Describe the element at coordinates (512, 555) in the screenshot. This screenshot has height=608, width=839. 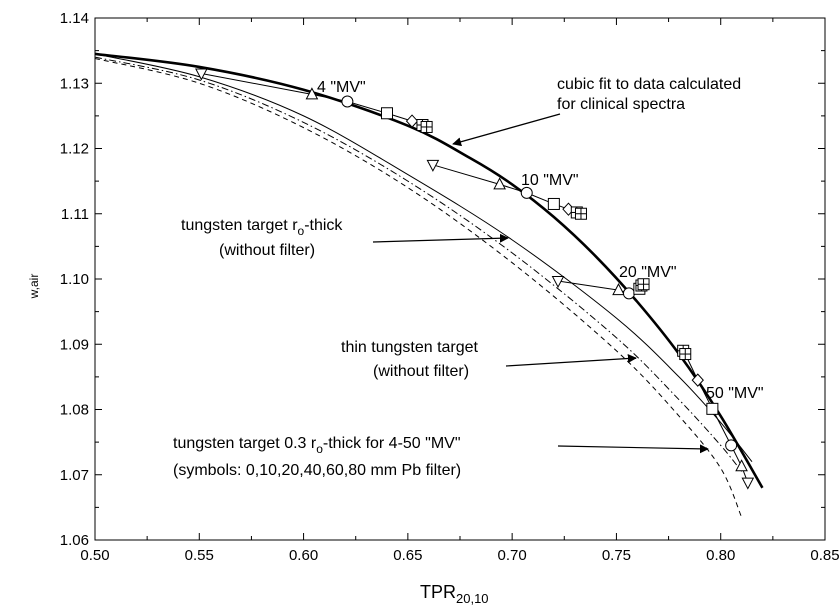
I see `x-tick-label: 0.70` at that location.